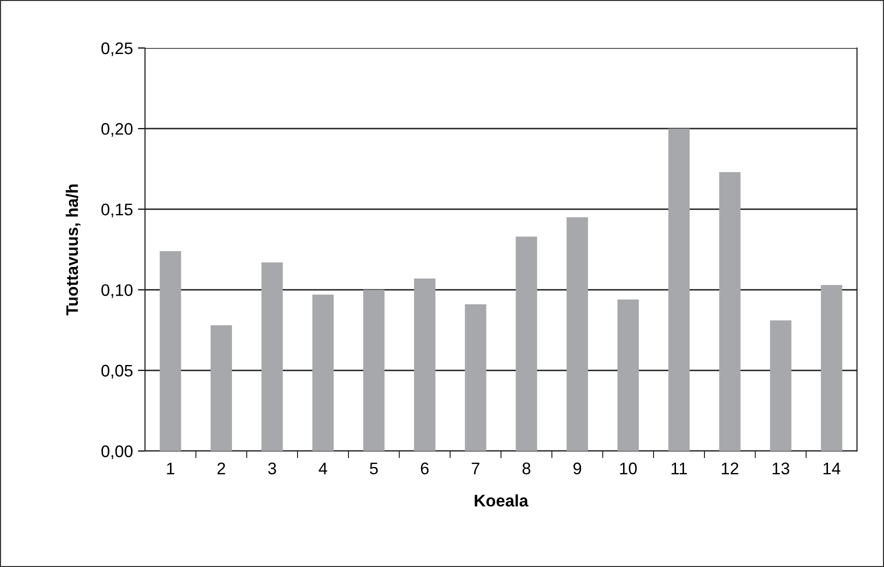 Image resolution: width=884 pixels, height=567 pixels. What do you see at coordinates (117, 291) in the screenshot?
I see `y-tick-label: 0,10` at bounding box center [117, 291].